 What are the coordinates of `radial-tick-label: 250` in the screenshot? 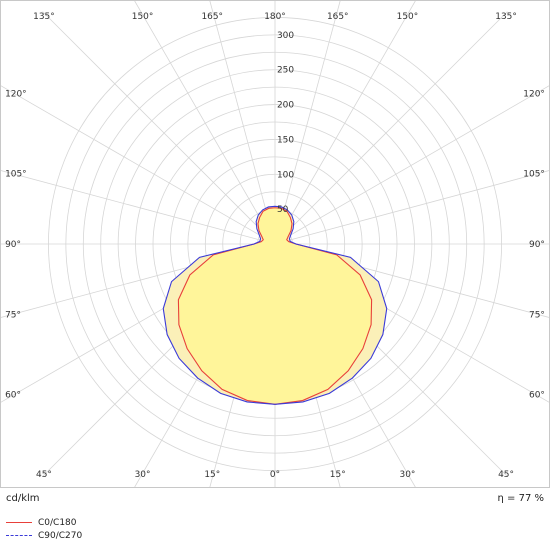 It's located at (285, 71).